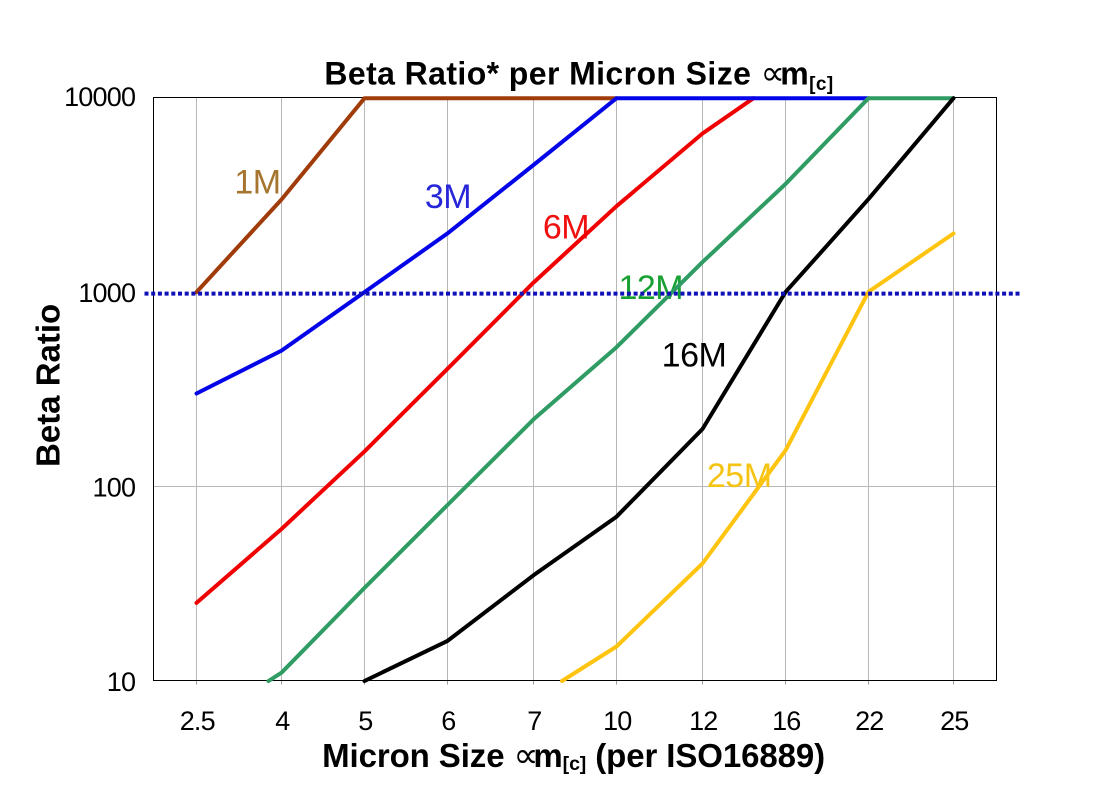 The image size is (1110, 788). Describe the element at coordinates (869, 721) in the screenshot. I see `svg-text: 22` at that location.